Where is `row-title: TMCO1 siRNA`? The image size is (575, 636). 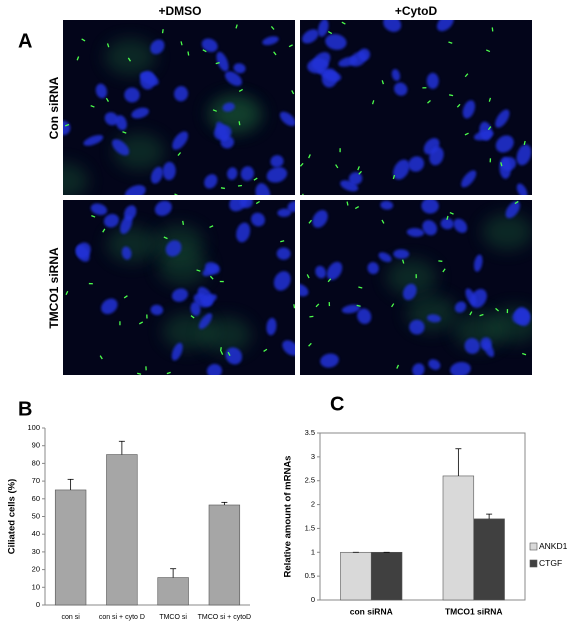 row-title: TMCO1 siRNA is located at coordinates (54, 288).